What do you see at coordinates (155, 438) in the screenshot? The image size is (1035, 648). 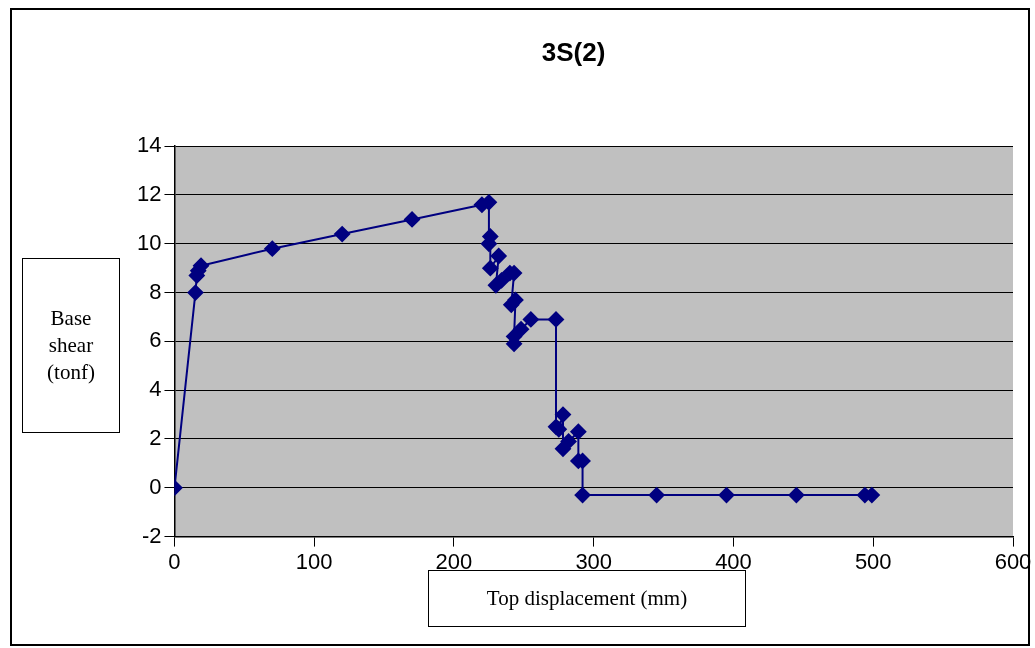 I see `y-tick-label: 2` at bounding box center [155, 438].